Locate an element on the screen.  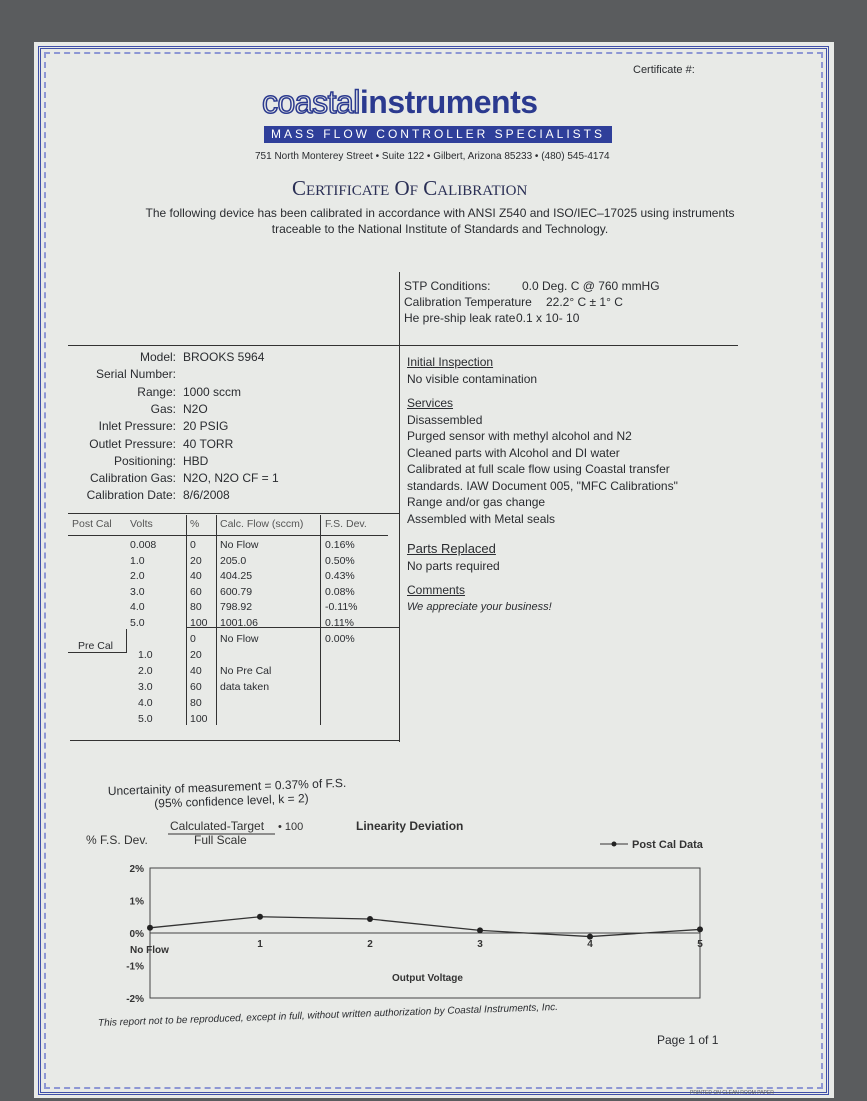
condition-row: STP Conditions: 0.0 Deg. C @ 760 mmHG is located at coordinates (532, 286).